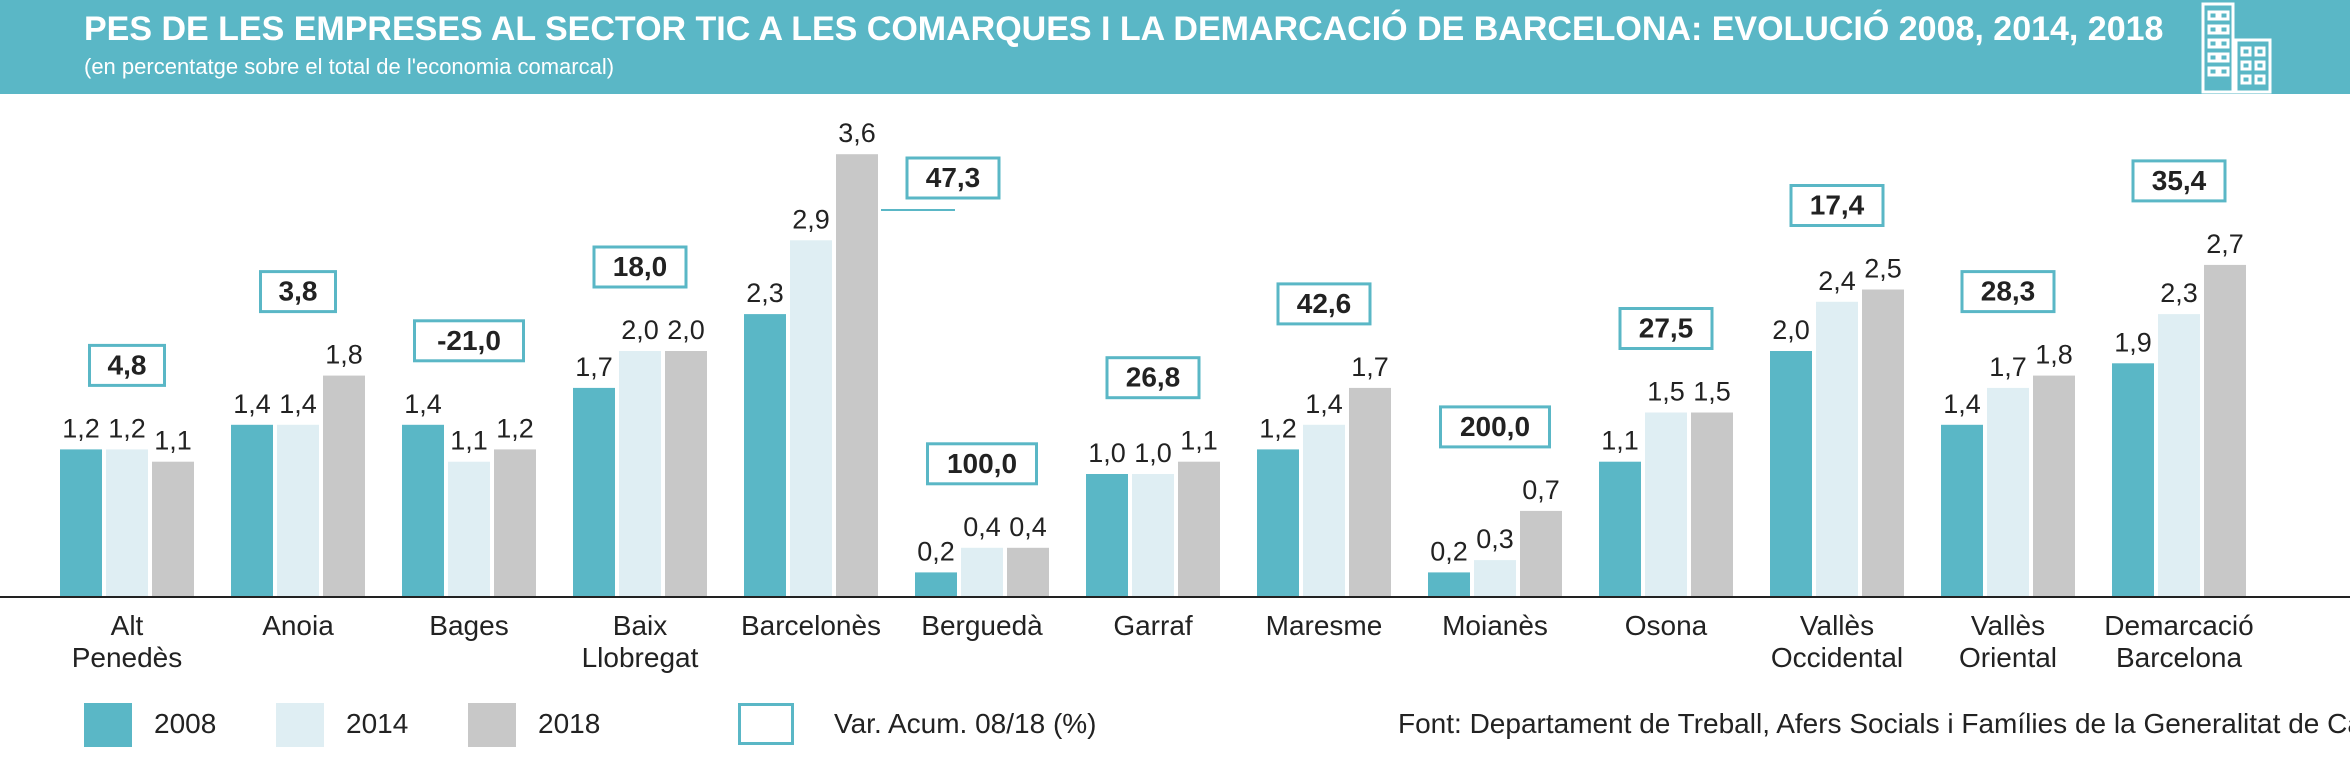 This screenshot has height=768, width=2350. What do you see at coordinates (811, 219) in the screenshot?
I see `data-label-2014-4: 2,9` at bounding box center [811, 219].